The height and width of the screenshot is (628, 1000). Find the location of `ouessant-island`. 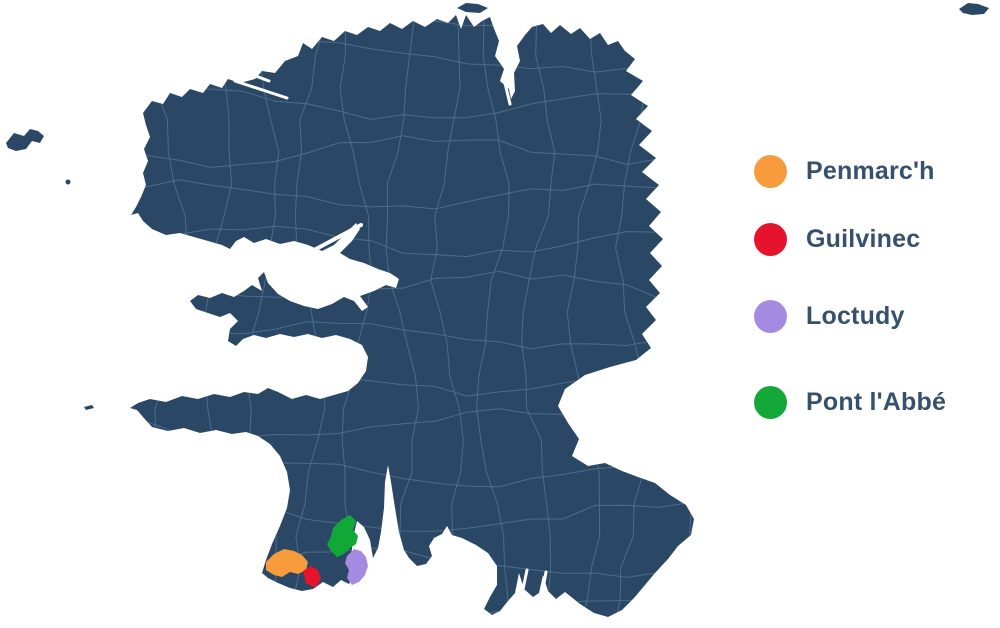

ouessant-island is located at coordinates (25, 140).